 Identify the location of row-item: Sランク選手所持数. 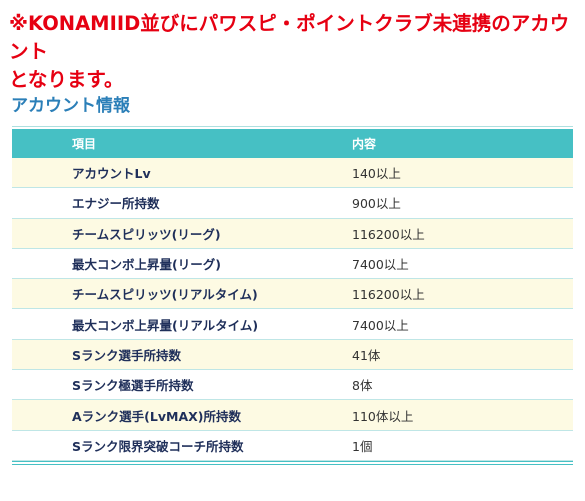
(127, 355).